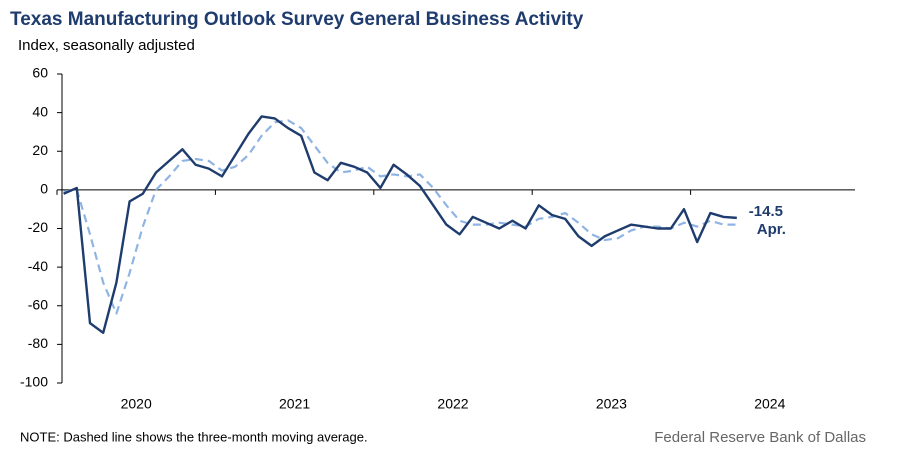  I want to click on y-tick-label: 40, so click(40, 111).